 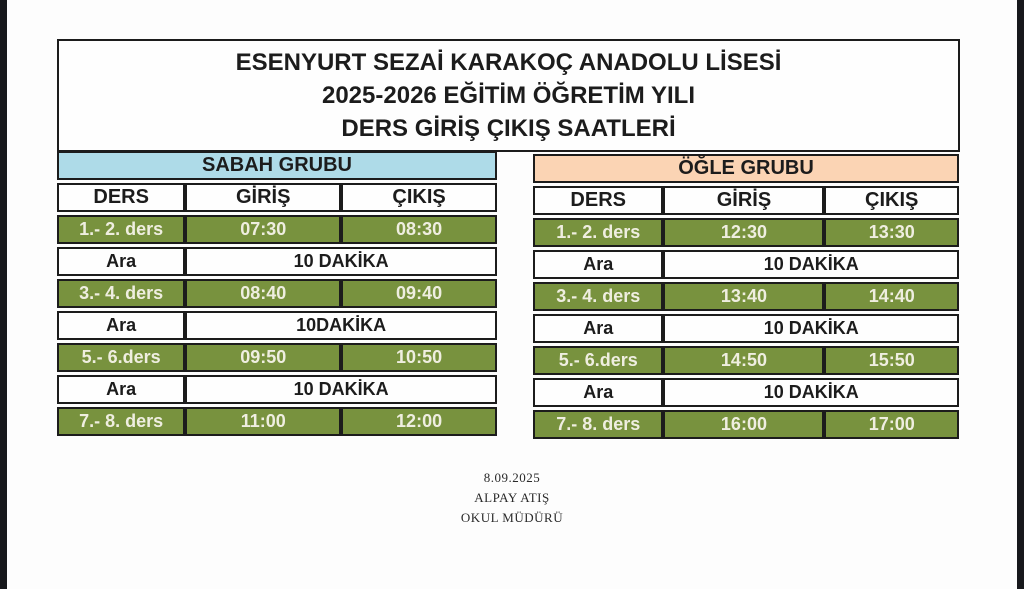 I want to click on entry-time: 09:50, so click(x=263, y=357).